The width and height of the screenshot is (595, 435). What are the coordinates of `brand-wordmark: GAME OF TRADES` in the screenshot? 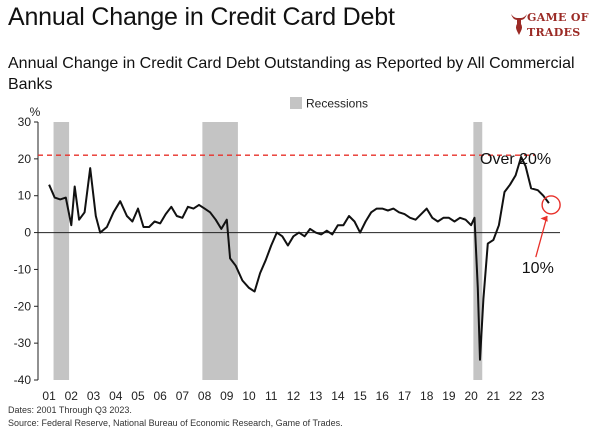 It's located at (558, 25).